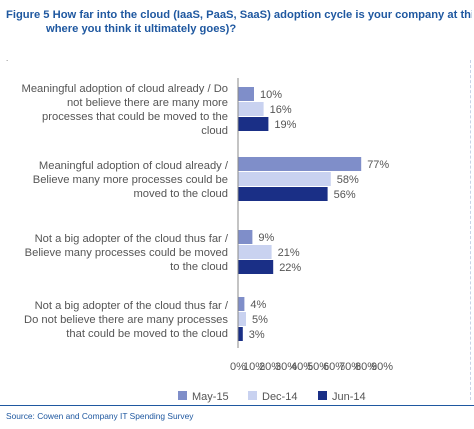 The image size is (474, 429). What do you see at coordinates (289, 253) in the screenshot?
I see `data-label-Dec-14-cat-3: 21%` at bounding box center [289, 253].